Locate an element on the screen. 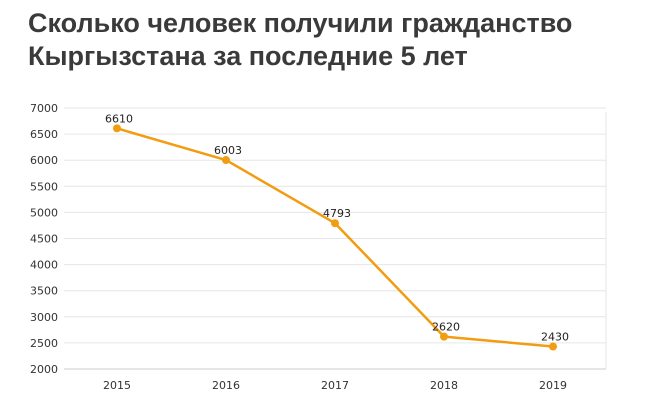 This screenshot has height=409, width=657. data-point-2019 is located at coordinates (553, 346).